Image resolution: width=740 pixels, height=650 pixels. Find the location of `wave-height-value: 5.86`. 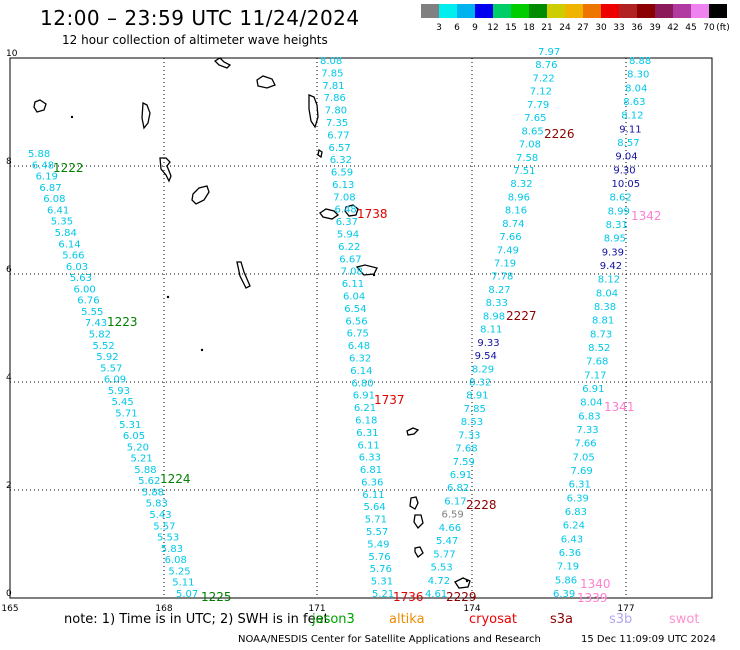

wave-height-value: 5.86 is located at coordinates (566, 580).